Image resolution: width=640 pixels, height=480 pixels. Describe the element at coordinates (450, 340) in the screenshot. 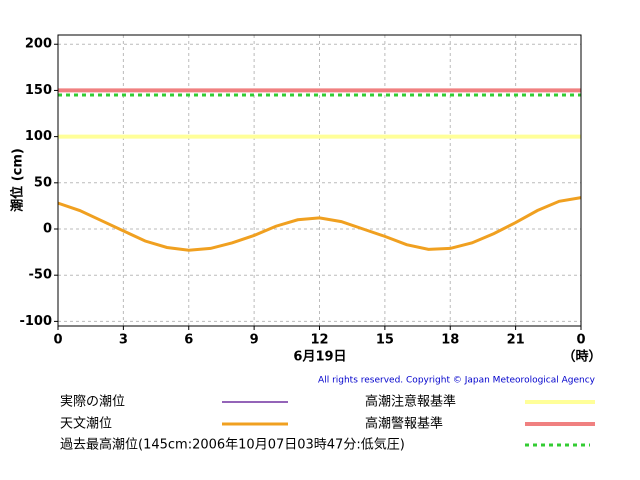

I see `x-tick-label: 18` at that location.